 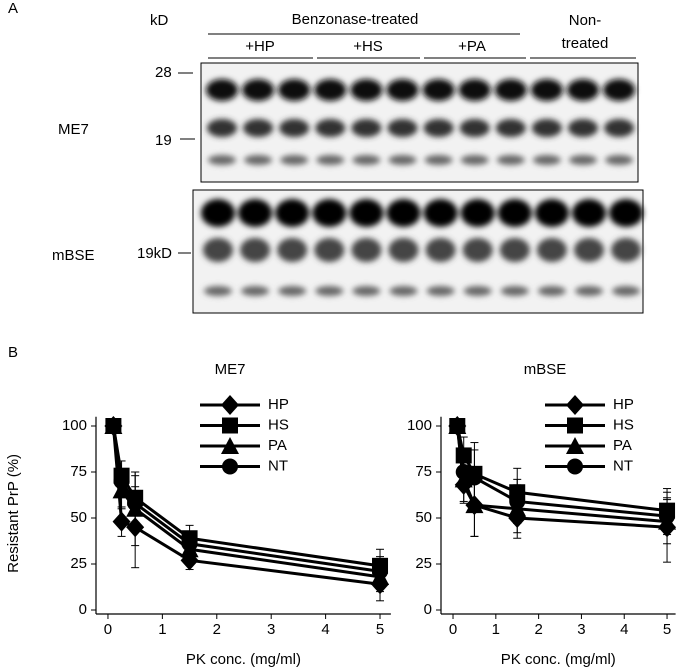 I want to click on mw-marker: 19, so click(x=163, y=140).